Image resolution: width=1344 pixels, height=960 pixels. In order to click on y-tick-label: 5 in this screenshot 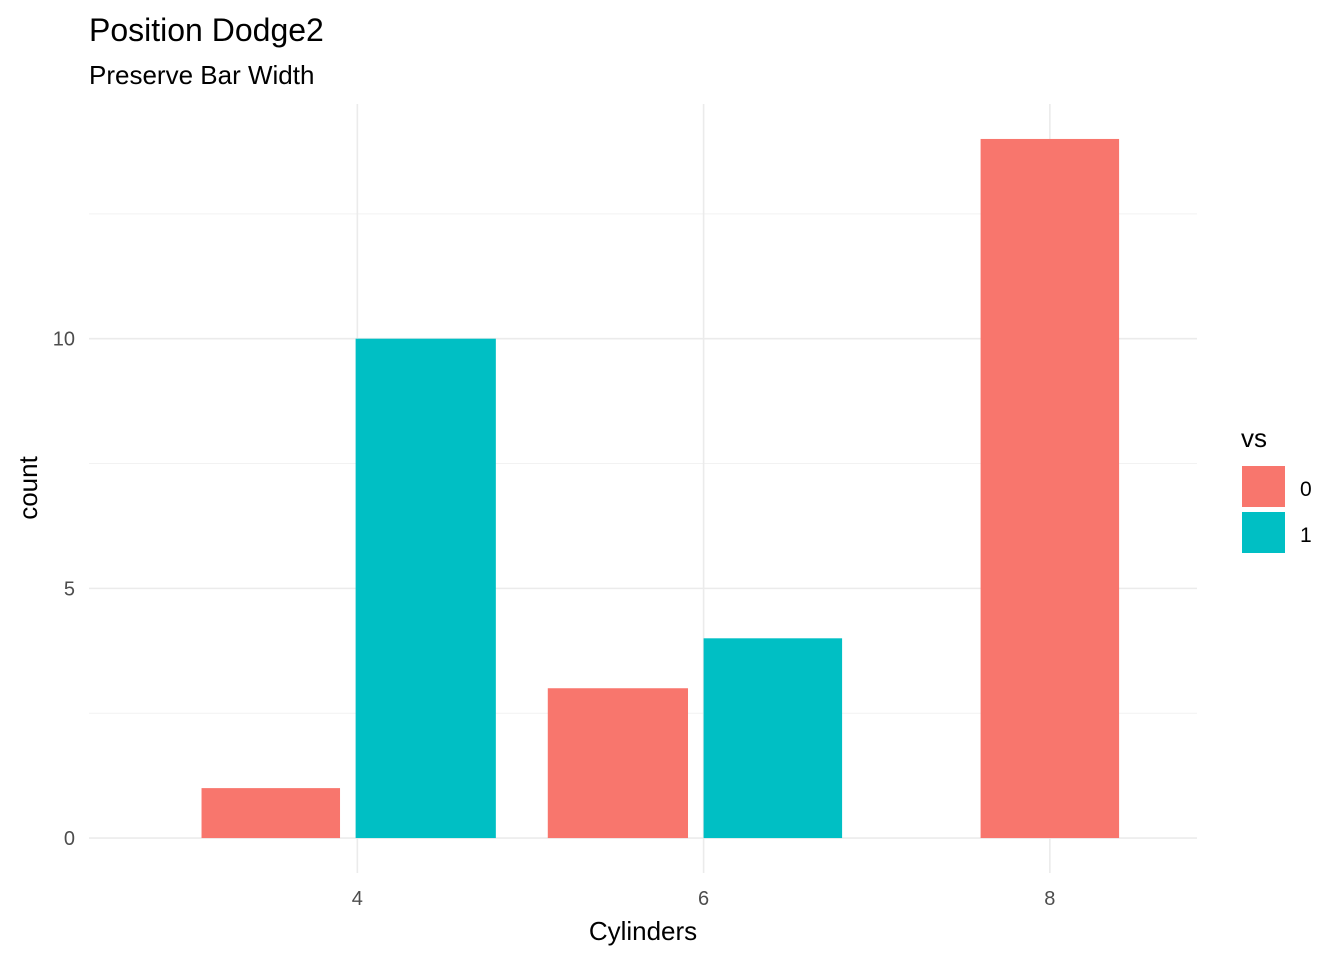, I will do `click(69, 589)`.